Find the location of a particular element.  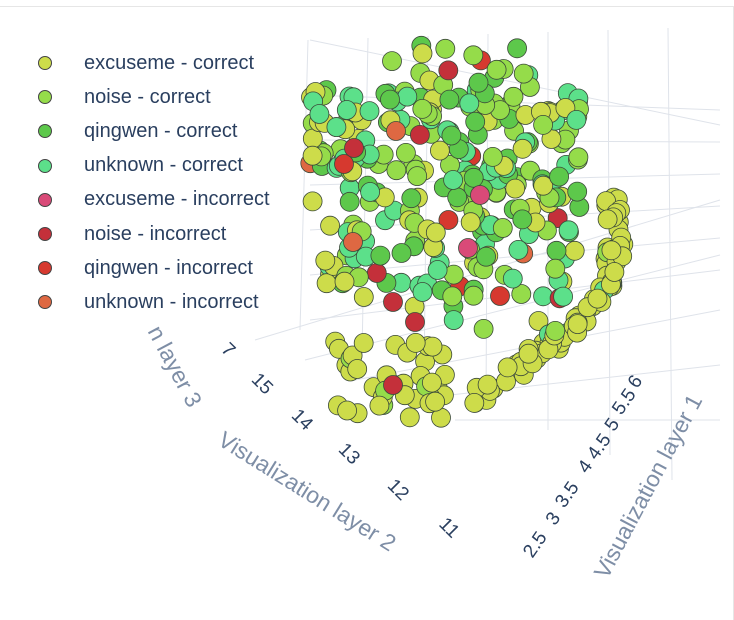

legend-item: noise - correct is located at coordinates (154, 97).